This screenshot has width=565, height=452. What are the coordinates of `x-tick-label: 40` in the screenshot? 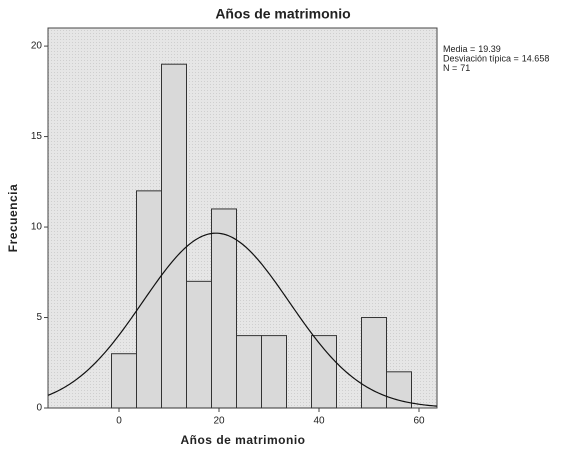 It's located at (319, 421).